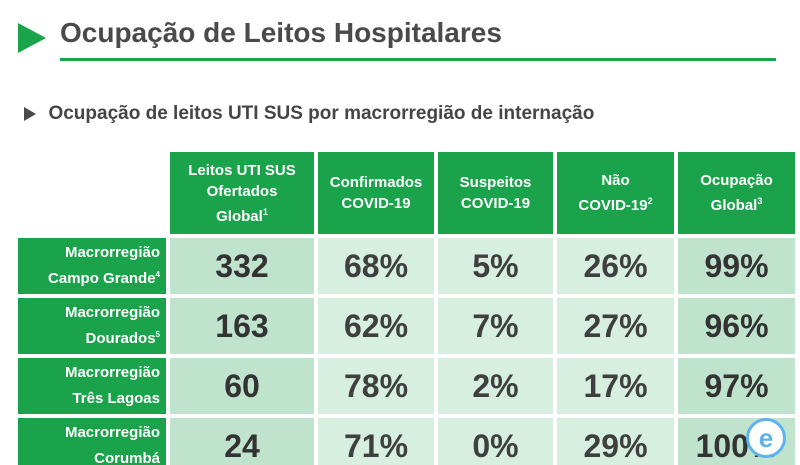  Describe the element at coordinates (736, 180) in the screenshot. I see `column-header-line: Ocupação` at that location.